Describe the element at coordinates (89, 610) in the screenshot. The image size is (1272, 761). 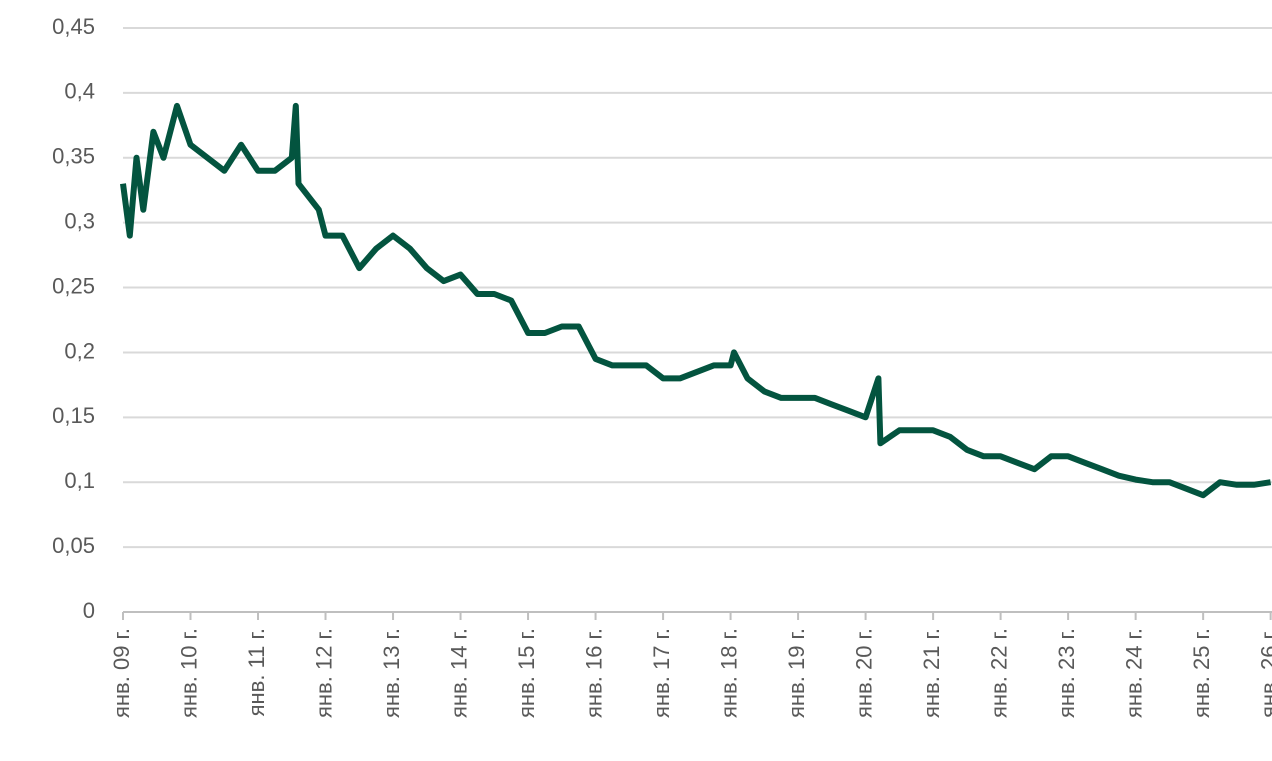
I see `y-tick-label: 0` at that location.